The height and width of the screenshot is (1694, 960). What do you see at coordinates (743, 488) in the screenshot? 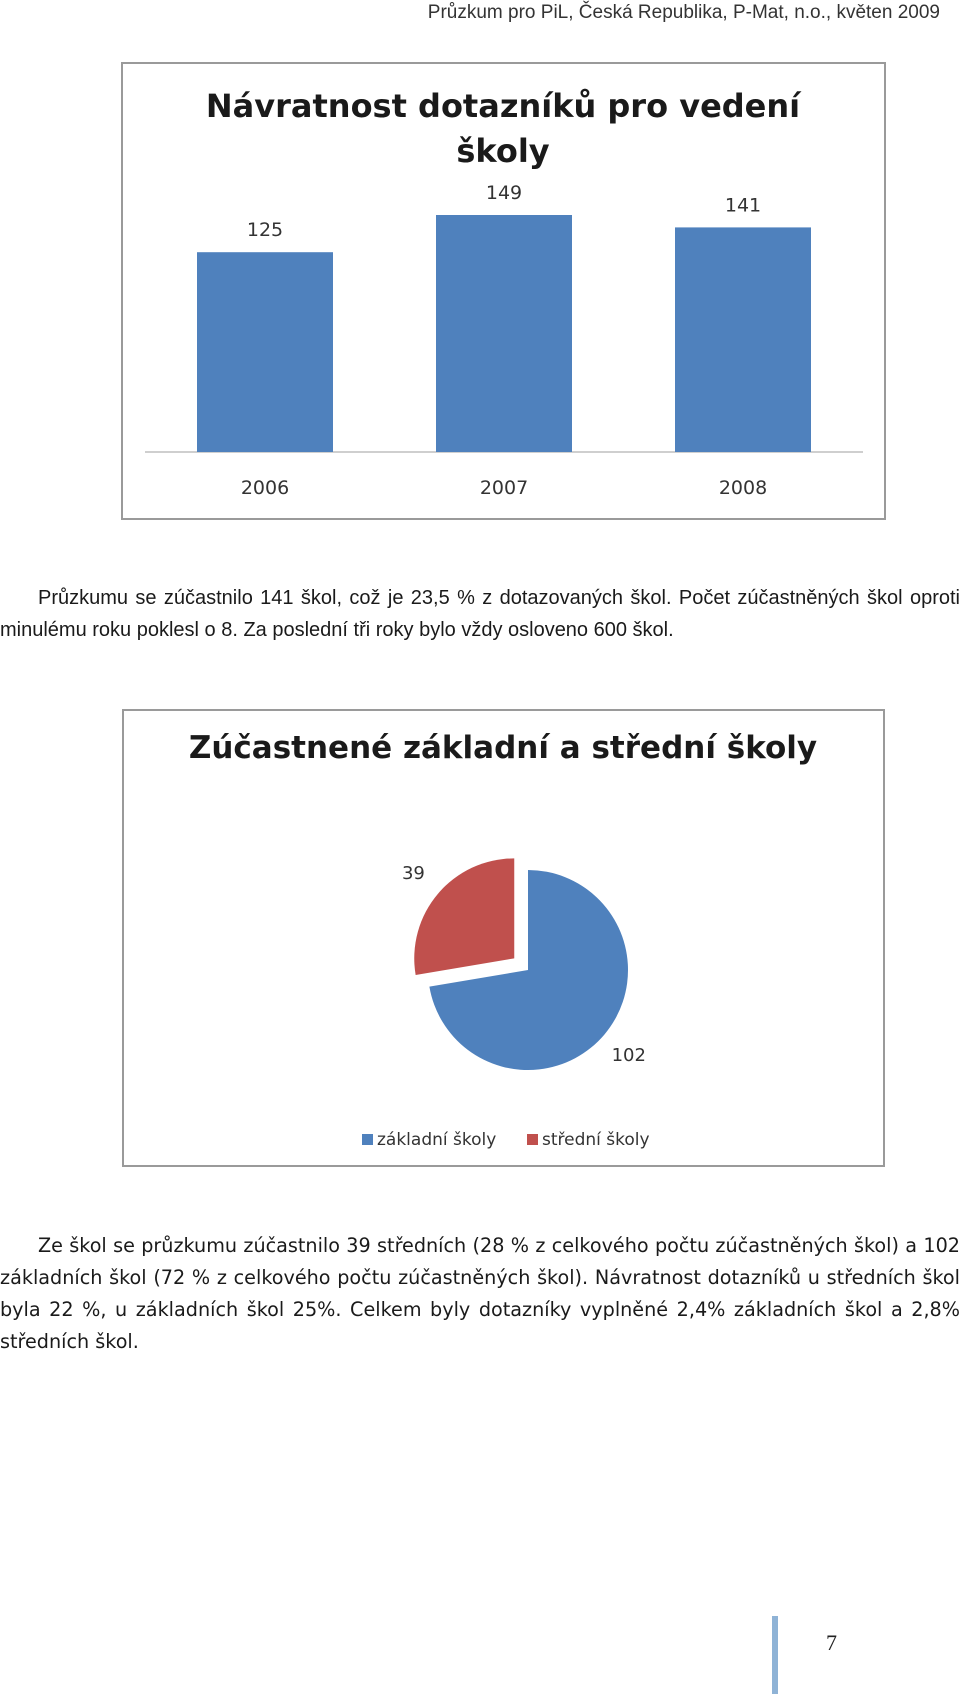
I see `x-tick-label: 2008` at bounding box center [743, 488].